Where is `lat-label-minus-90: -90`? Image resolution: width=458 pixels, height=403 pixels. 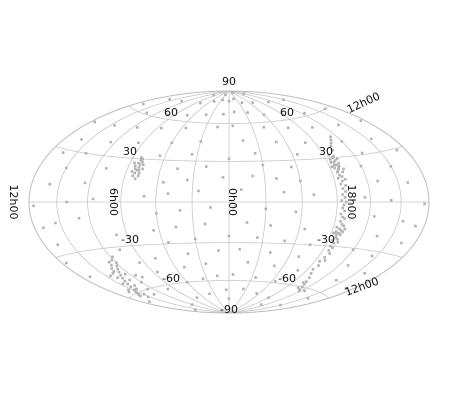 lat-label-minus-90: -90 is located at coordinates (229, 309).